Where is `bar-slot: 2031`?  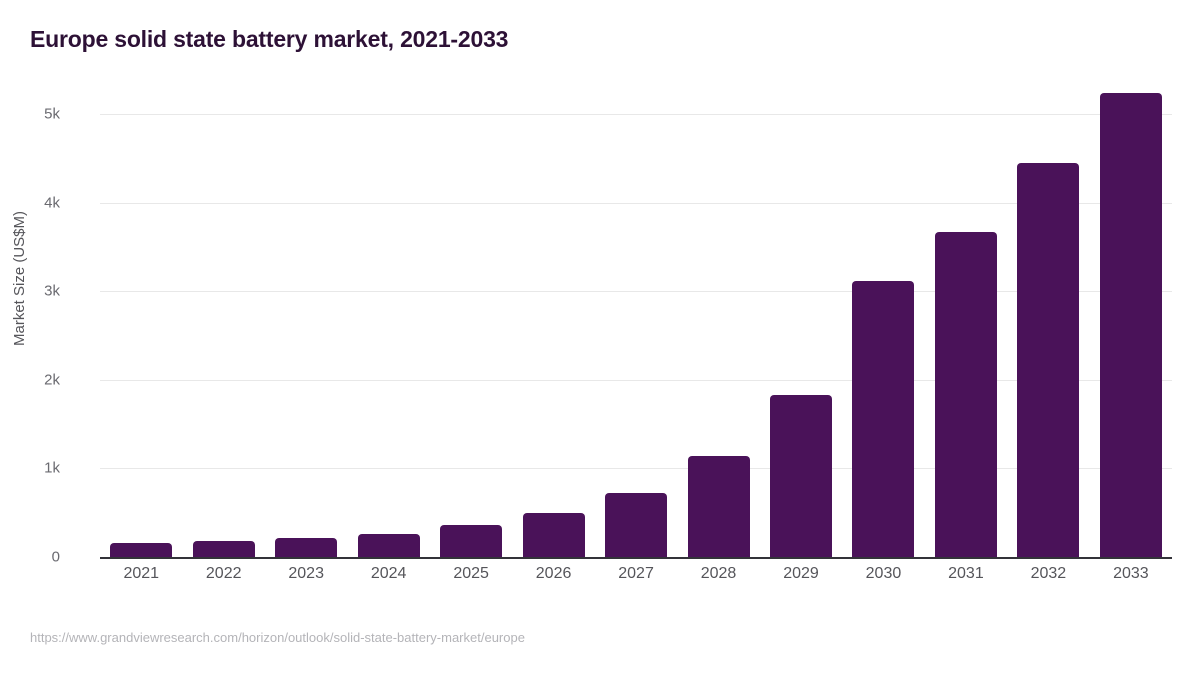
bar-slot: 2031 is located at coordinates (966, 326).